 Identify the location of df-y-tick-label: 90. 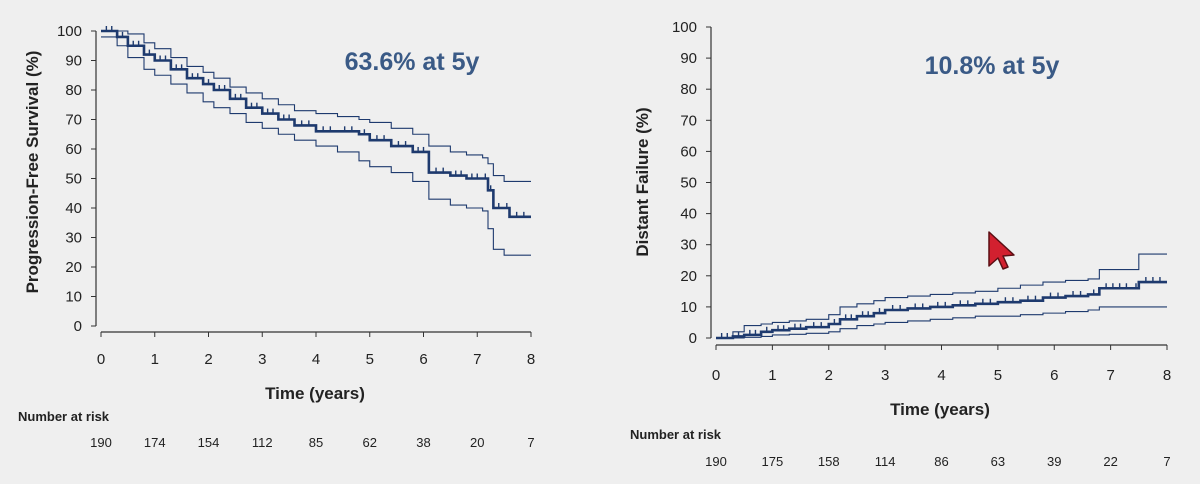
(688, 58).